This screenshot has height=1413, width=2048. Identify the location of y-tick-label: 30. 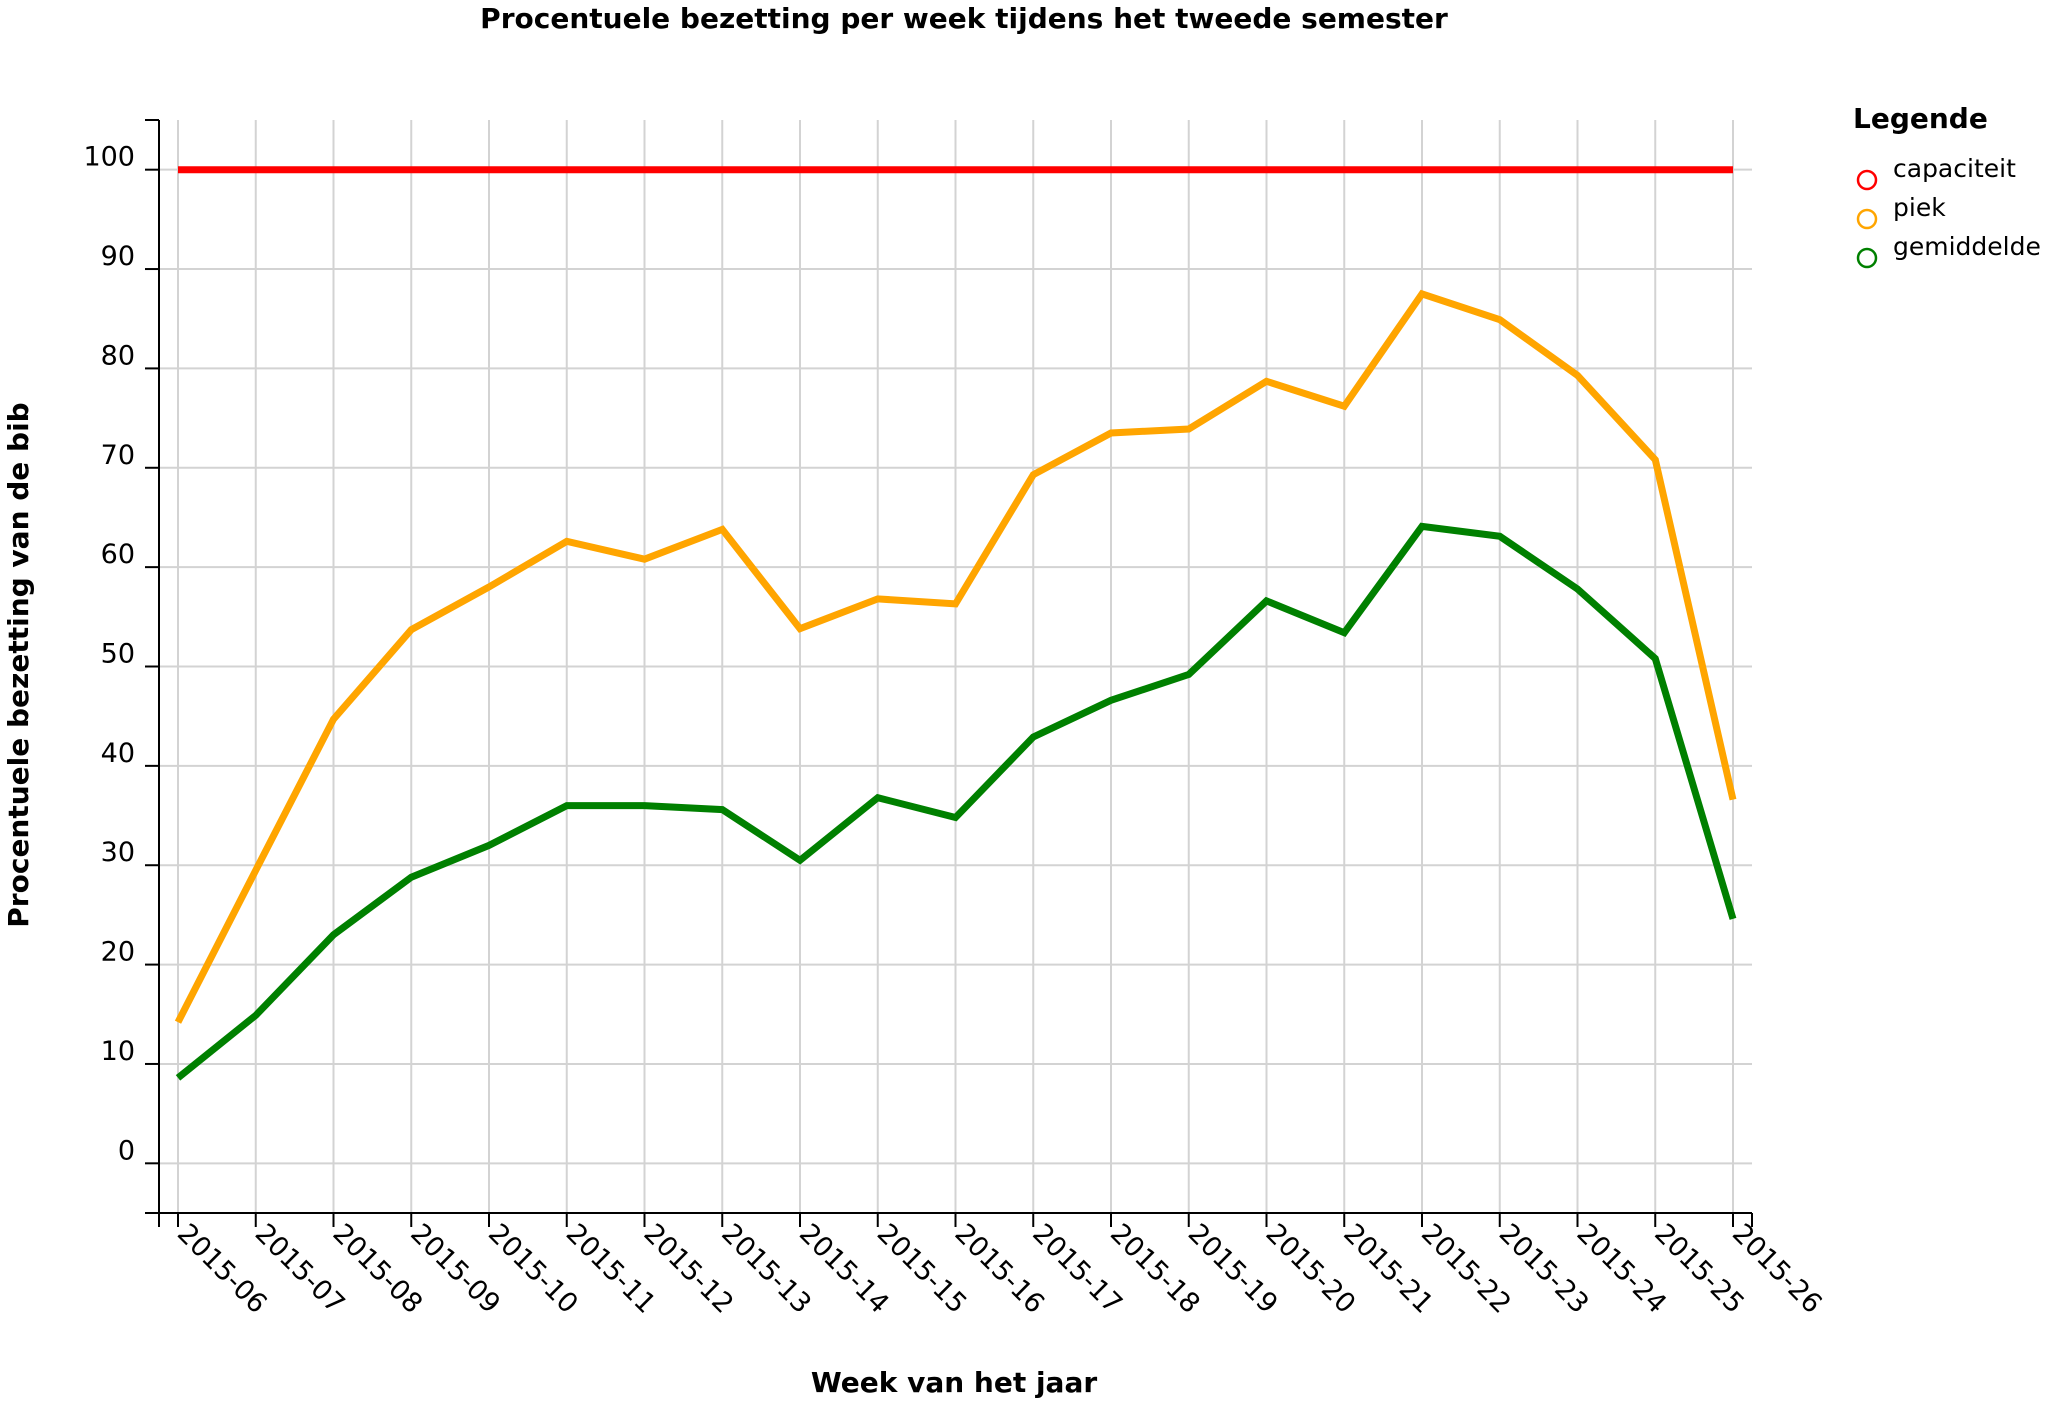
(118, 852).